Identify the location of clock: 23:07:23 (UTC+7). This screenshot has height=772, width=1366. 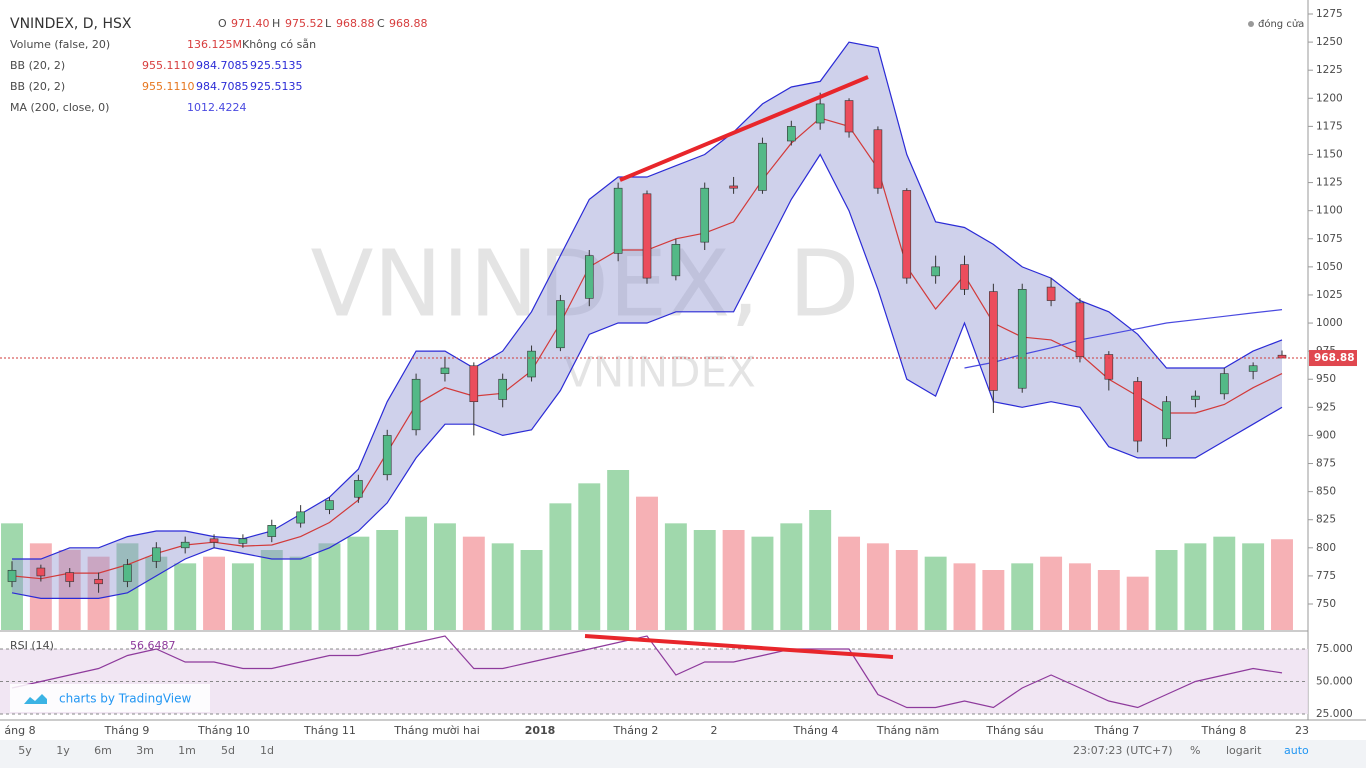
(1123, 750).